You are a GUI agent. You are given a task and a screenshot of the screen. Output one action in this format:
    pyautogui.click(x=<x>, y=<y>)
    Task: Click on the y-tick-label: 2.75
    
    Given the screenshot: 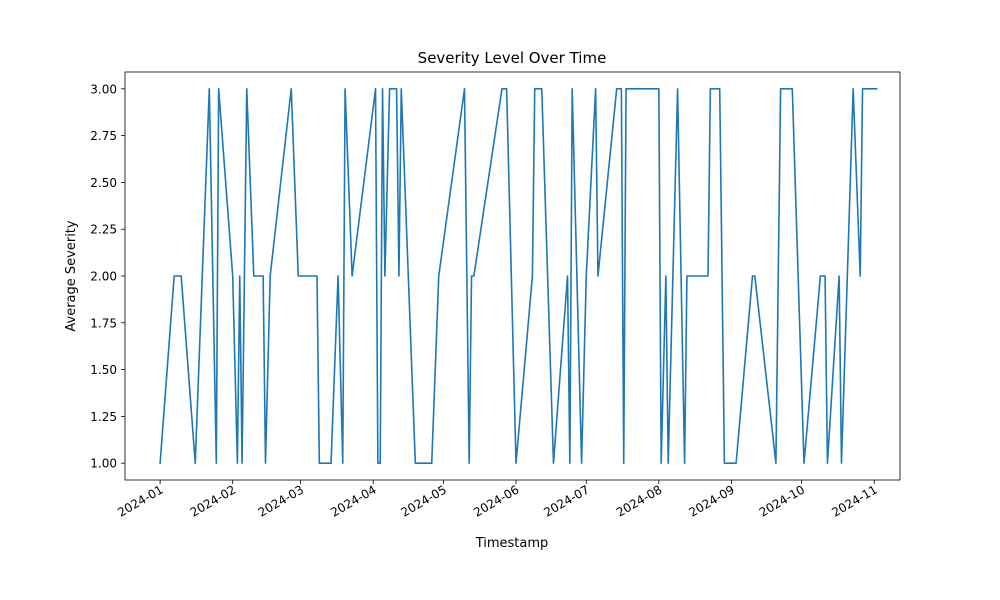 What is the action you would take?
    pyautogui.click(x=103, y=136)
    